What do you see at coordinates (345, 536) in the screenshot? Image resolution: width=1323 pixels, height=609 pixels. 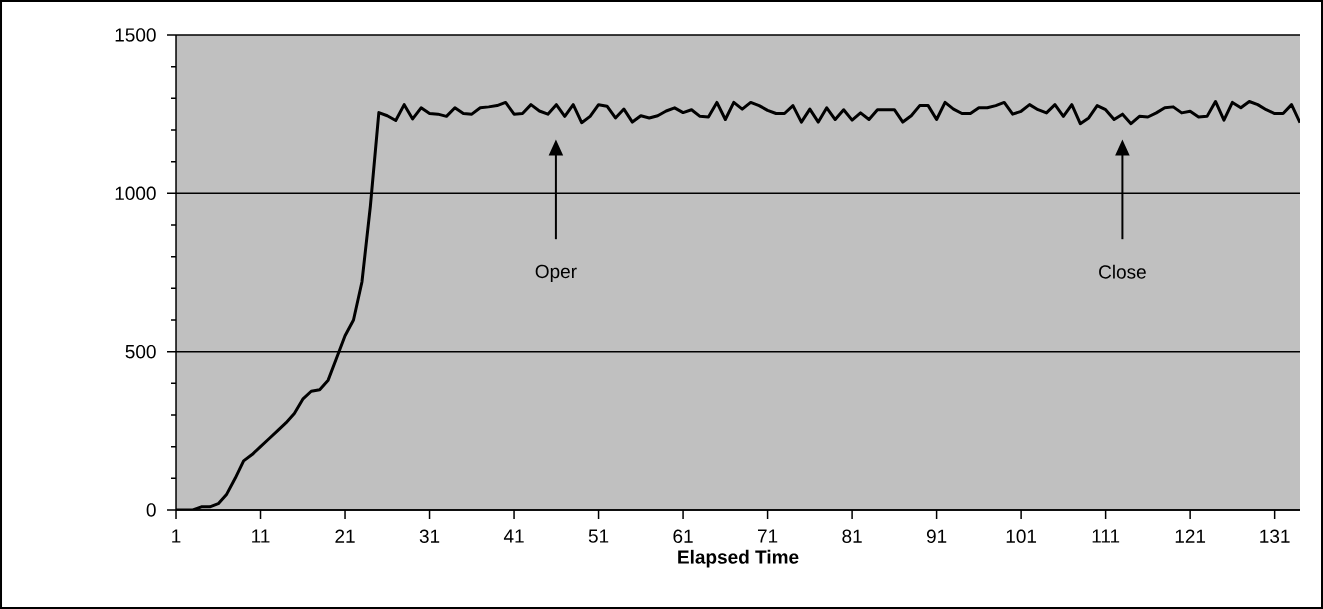 I see `x-tick-label: 21` at bounding box center [345, 536].